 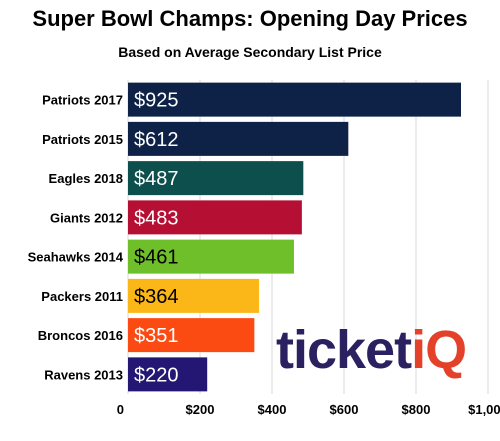 I want to click on value-label: $364, so click(x=156, y=297).